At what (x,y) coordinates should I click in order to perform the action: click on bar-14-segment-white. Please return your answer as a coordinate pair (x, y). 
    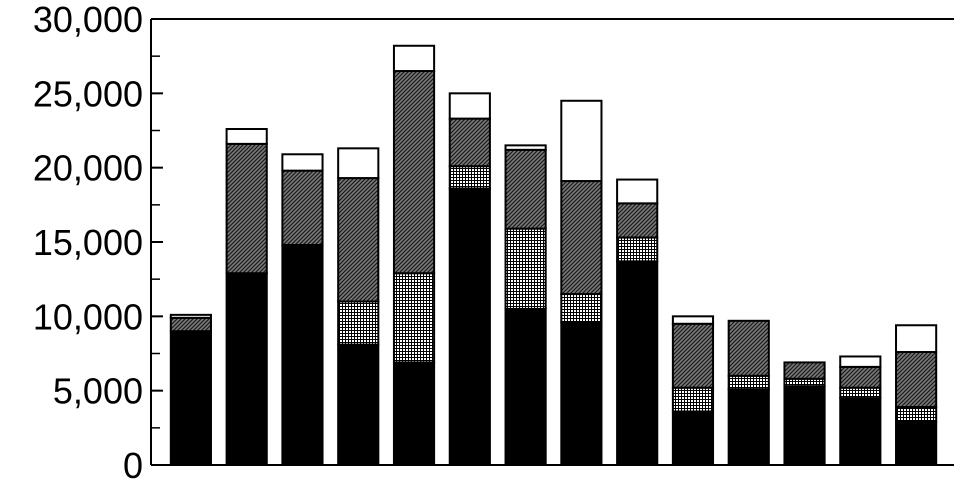
    Looking at the image, I should click on (916, 339).